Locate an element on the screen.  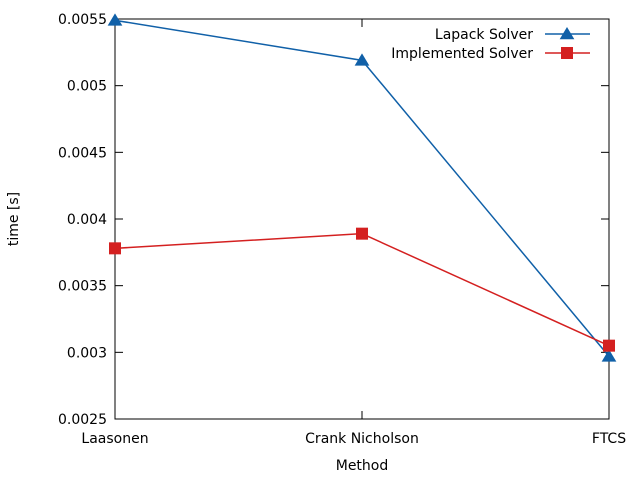
y-tick-label: 0.0055 is located at coordinates (82, 20).